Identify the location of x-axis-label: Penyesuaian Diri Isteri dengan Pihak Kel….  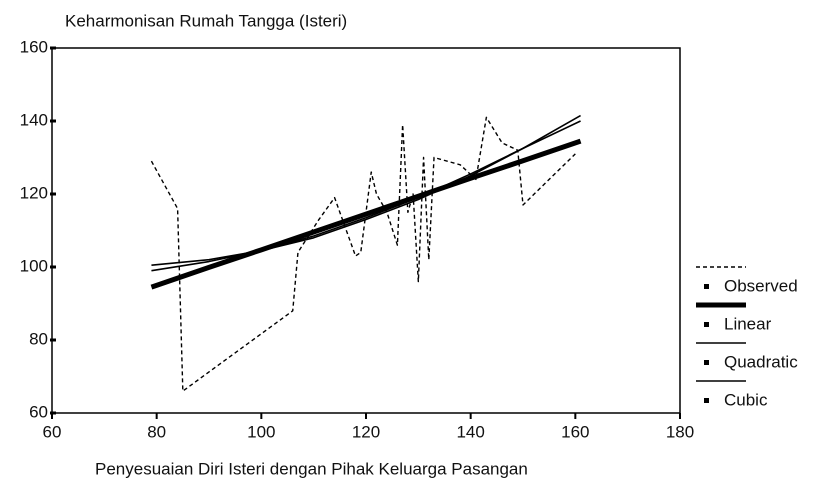
(311, 468).